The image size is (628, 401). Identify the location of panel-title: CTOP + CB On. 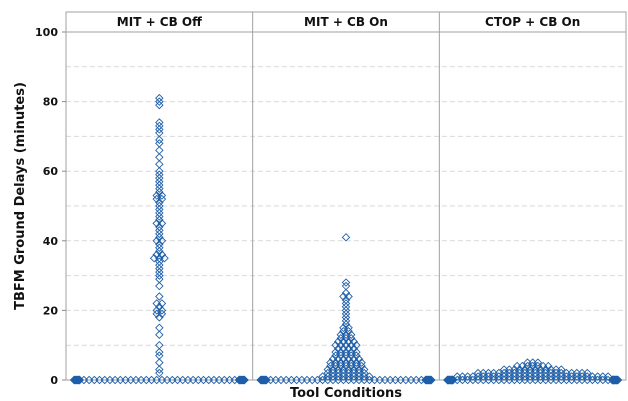
(532, 22).